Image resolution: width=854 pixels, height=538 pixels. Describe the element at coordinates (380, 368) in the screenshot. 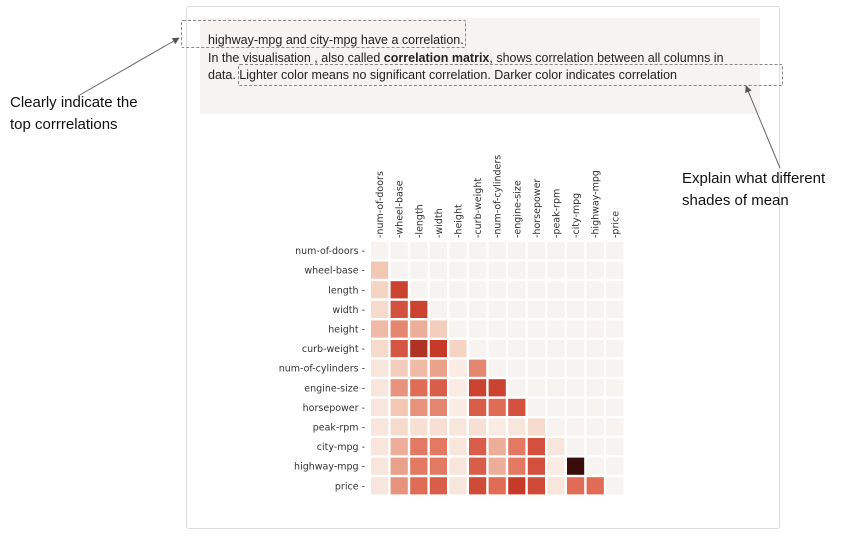

I see `heatmap-cell-num-of-cylinders-num-of-doors` at that location.